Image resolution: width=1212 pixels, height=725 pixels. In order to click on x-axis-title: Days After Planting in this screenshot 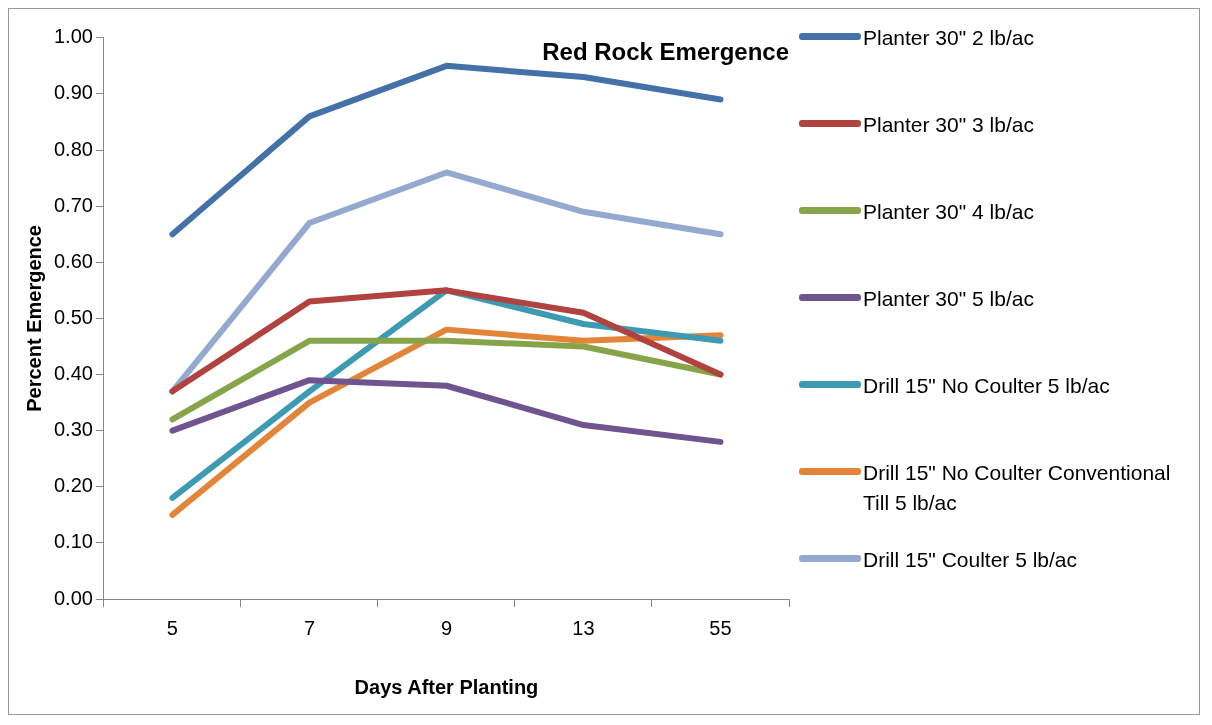, I will do `click(446, 686)`.